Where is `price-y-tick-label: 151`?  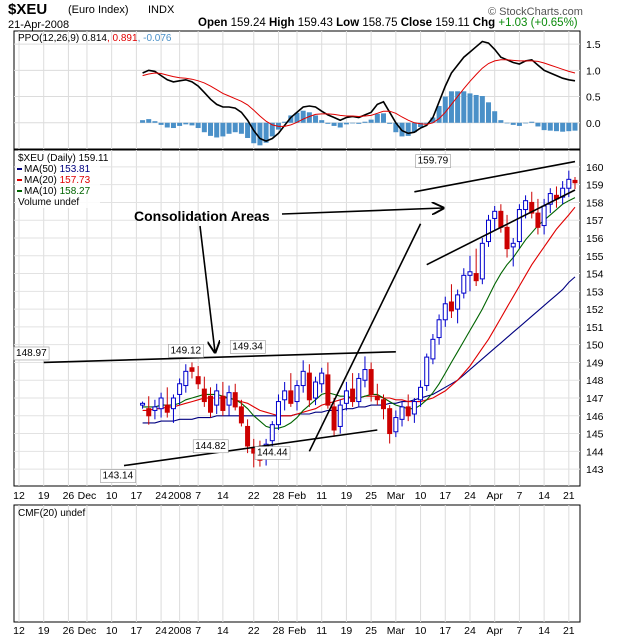
price-y-tick-label: 151 is located at coordinates (595, 328).